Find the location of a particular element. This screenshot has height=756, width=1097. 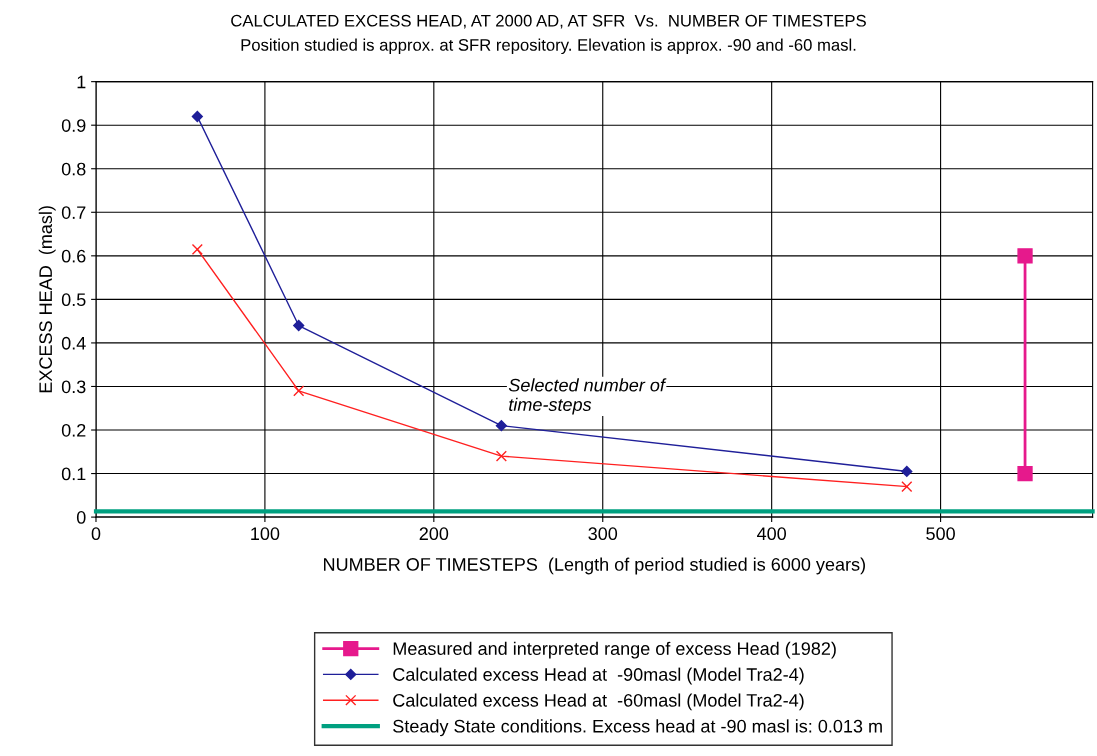

y-axis-title: EXCESS HEAD (masl) is located at coordinates (47, 299).